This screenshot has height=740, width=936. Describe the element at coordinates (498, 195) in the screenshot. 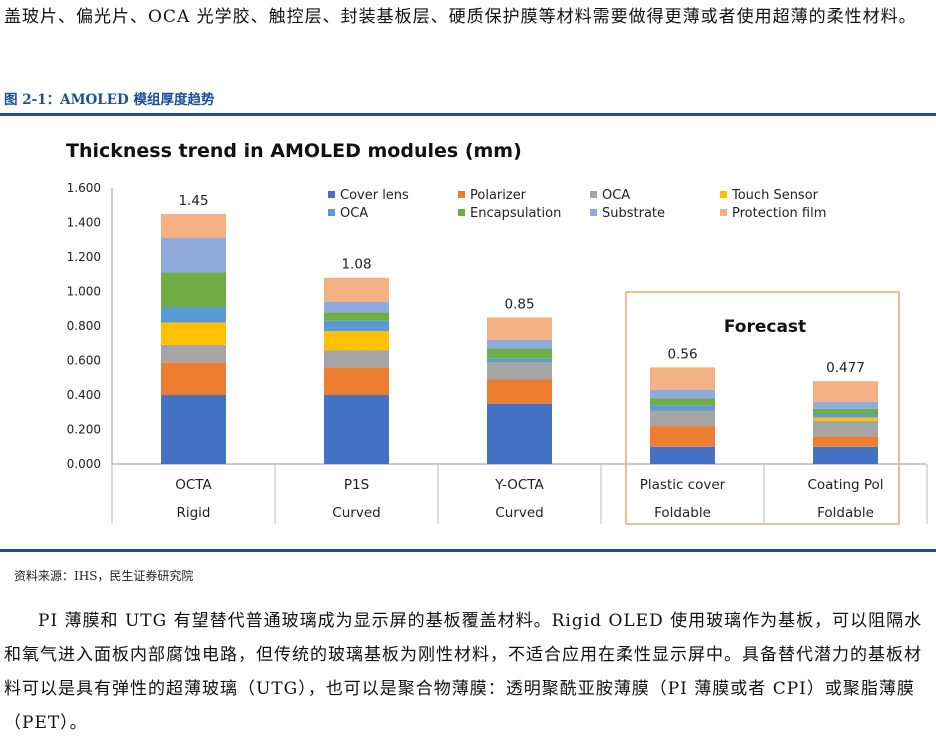

I see `legend-label: Polarizer` at that location.